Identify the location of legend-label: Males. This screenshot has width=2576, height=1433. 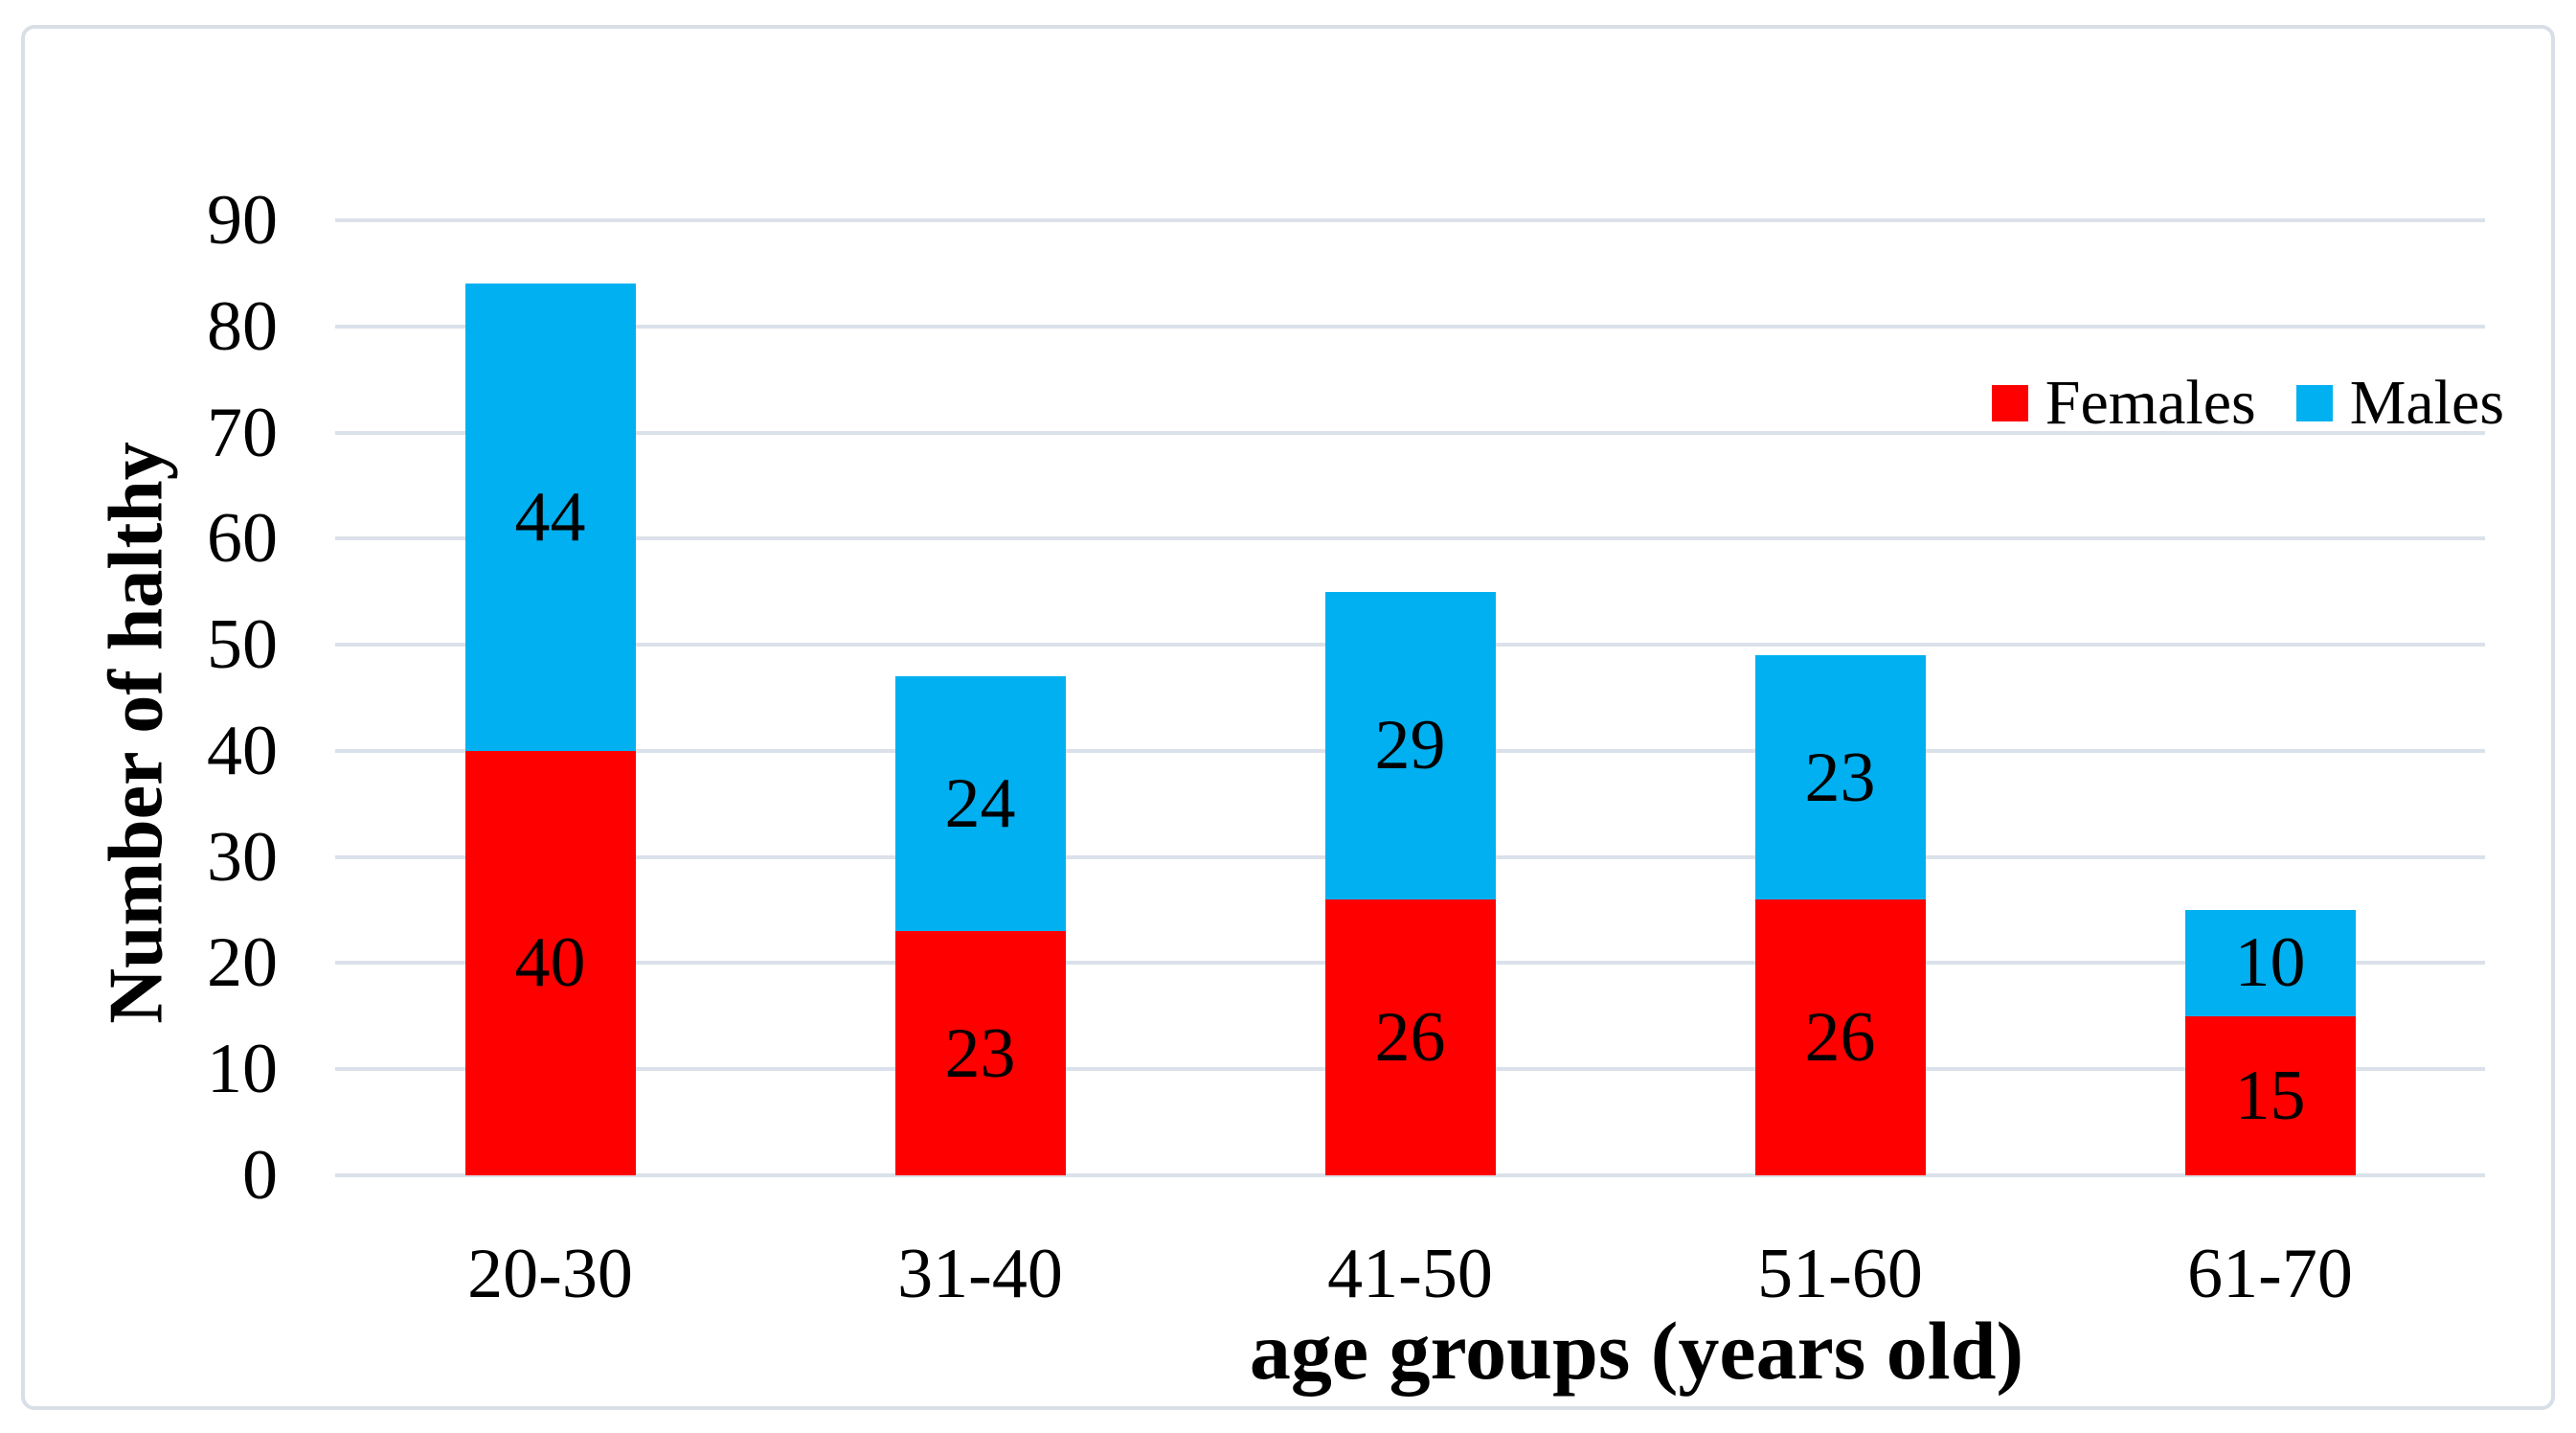
(2426, 403).